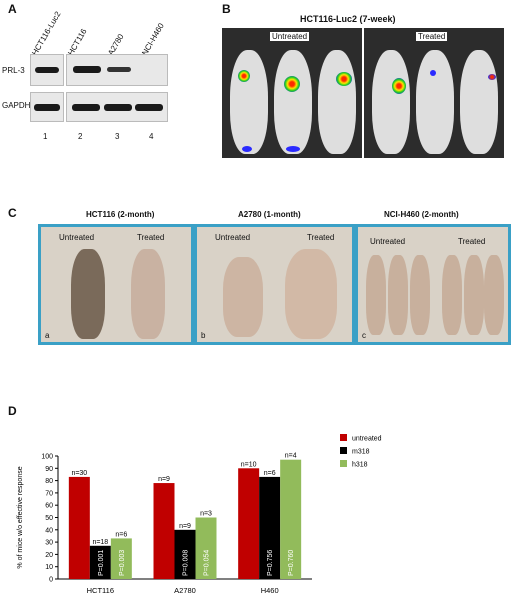 This screenshot has height=596, width=512. I want to click on lane-number-3: 3, so click(117, 136).